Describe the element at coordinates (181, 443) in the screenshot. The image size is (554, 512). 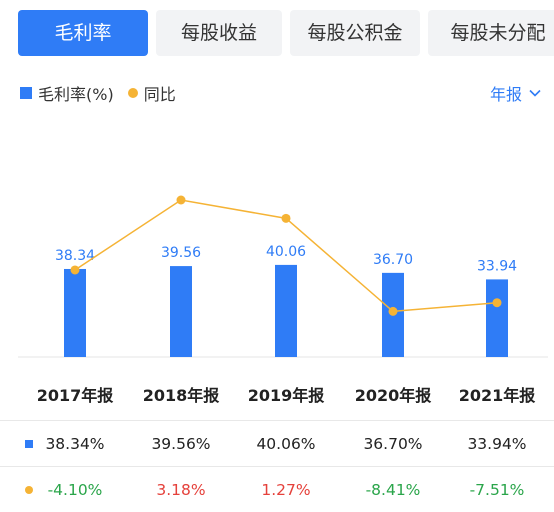
I see `table-cell-margin: 39.56%` at that location.